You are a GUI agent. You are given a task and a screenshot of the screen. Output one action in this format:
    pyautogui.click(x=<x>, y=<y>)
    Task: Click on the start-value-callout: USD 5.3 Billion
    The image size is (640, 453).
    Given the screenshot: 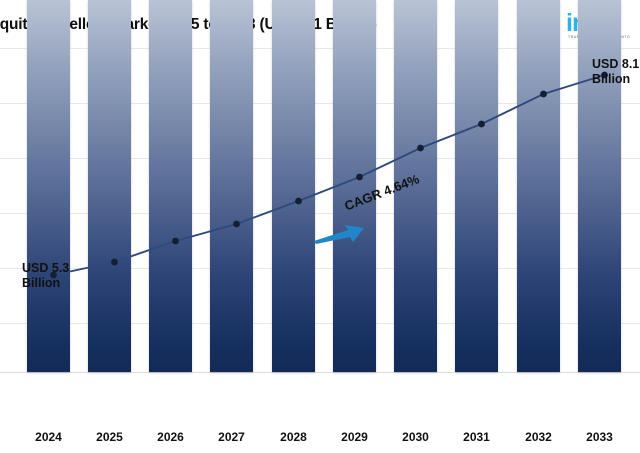 What is the action you would take?
    pyautogui.click(x=45, y=276)
    